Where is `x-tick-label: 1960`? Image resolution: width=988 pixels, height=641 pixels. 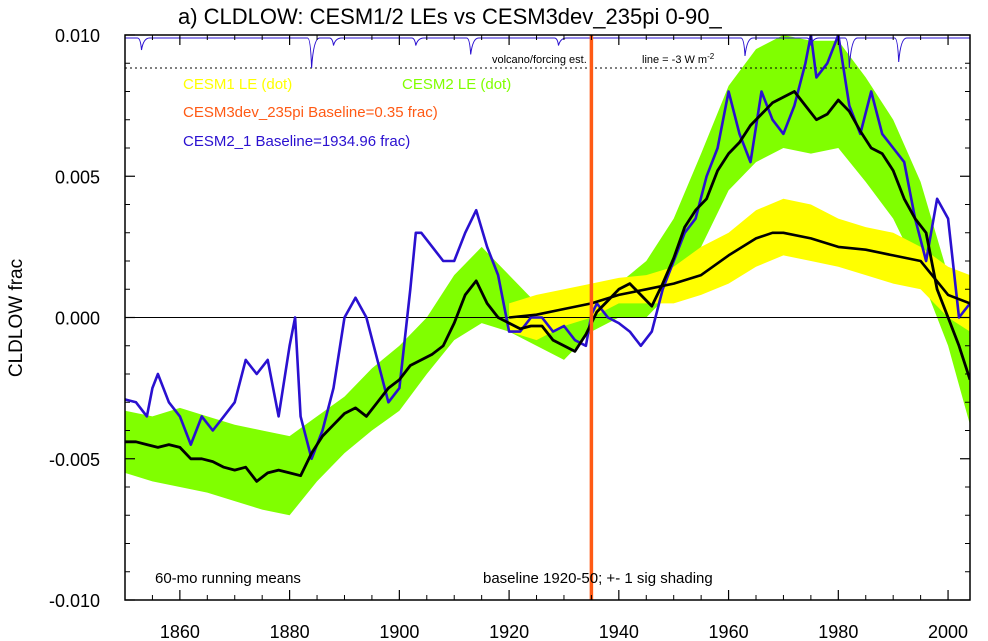 x-tick-label: 1960 is located at coordinates (729, 631).